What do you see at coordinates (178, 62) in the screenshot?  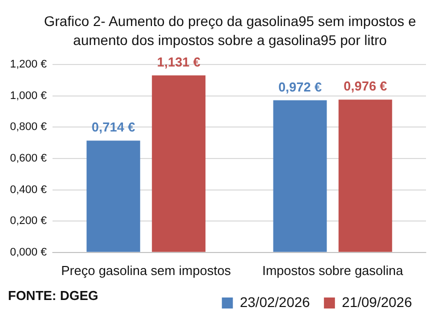 I see `data-label: 1,131 €` at bounding box center [178, 62].